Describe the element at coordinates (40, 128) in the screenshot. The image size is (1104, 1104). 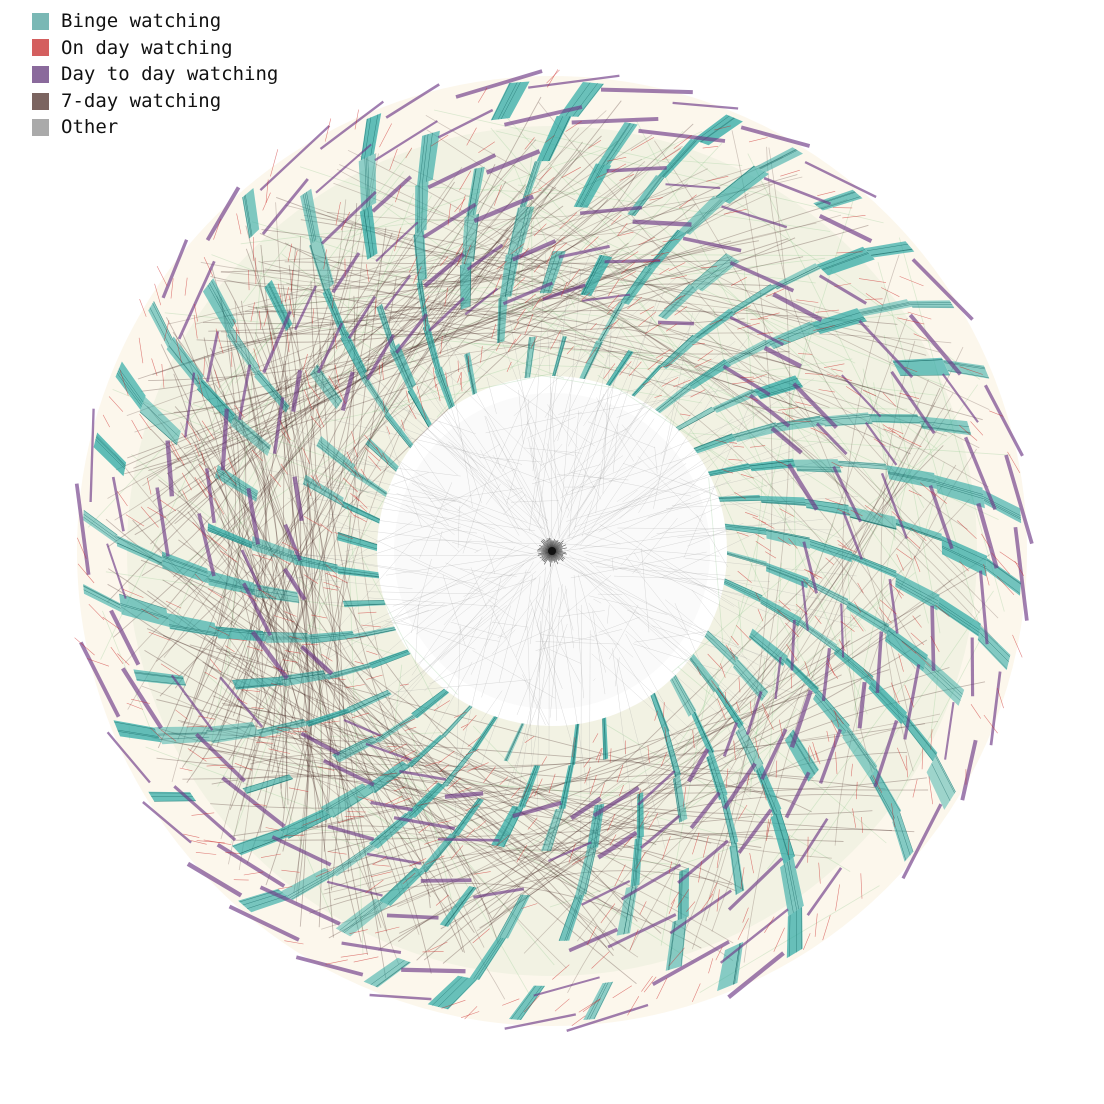
I see `legend-swatch` at that location.